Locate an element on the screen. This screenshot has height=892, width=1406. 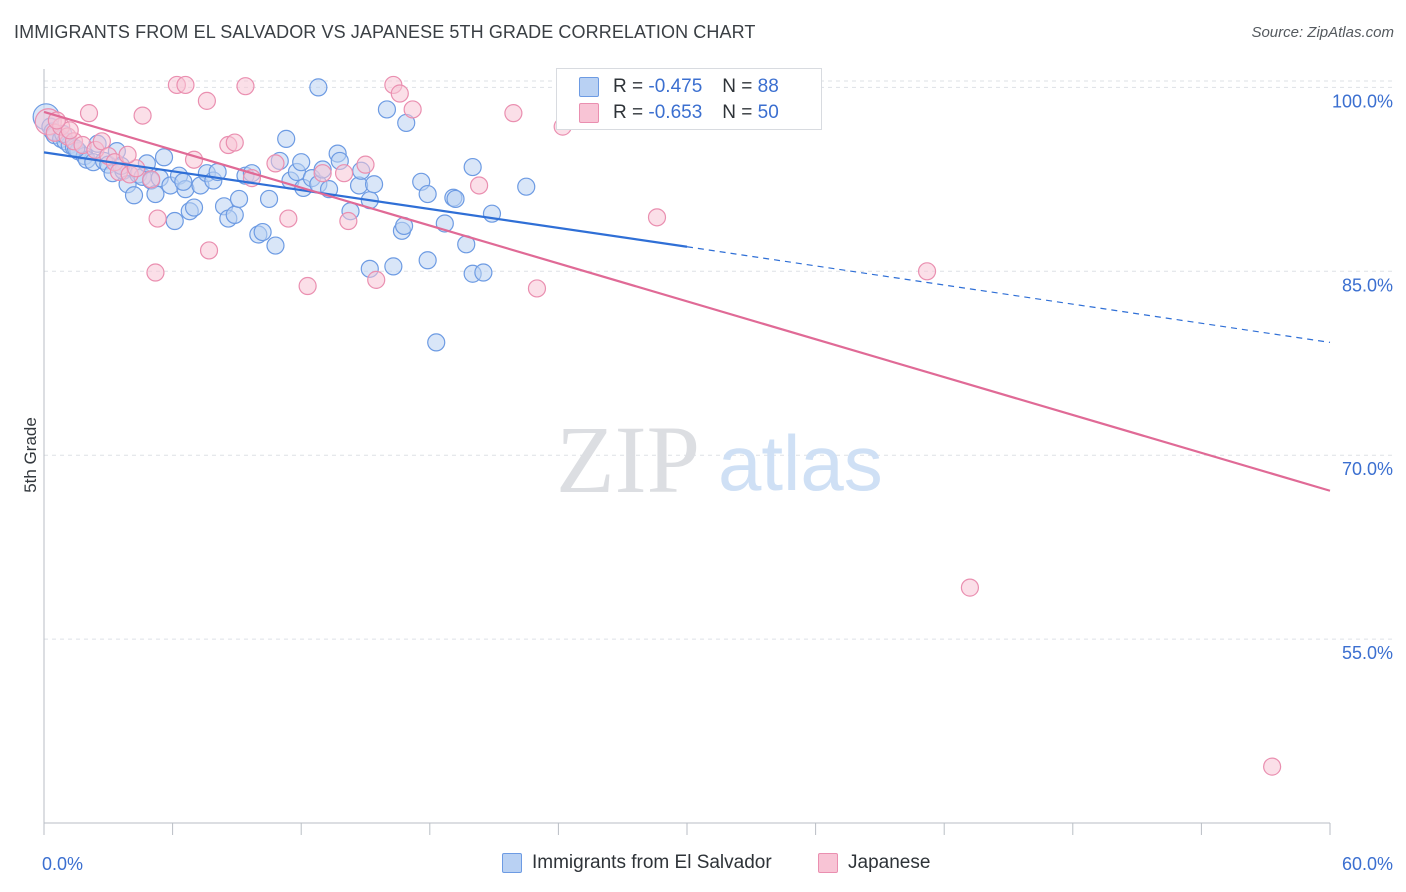
n-value: 50 is located at coordinates (768, 112).